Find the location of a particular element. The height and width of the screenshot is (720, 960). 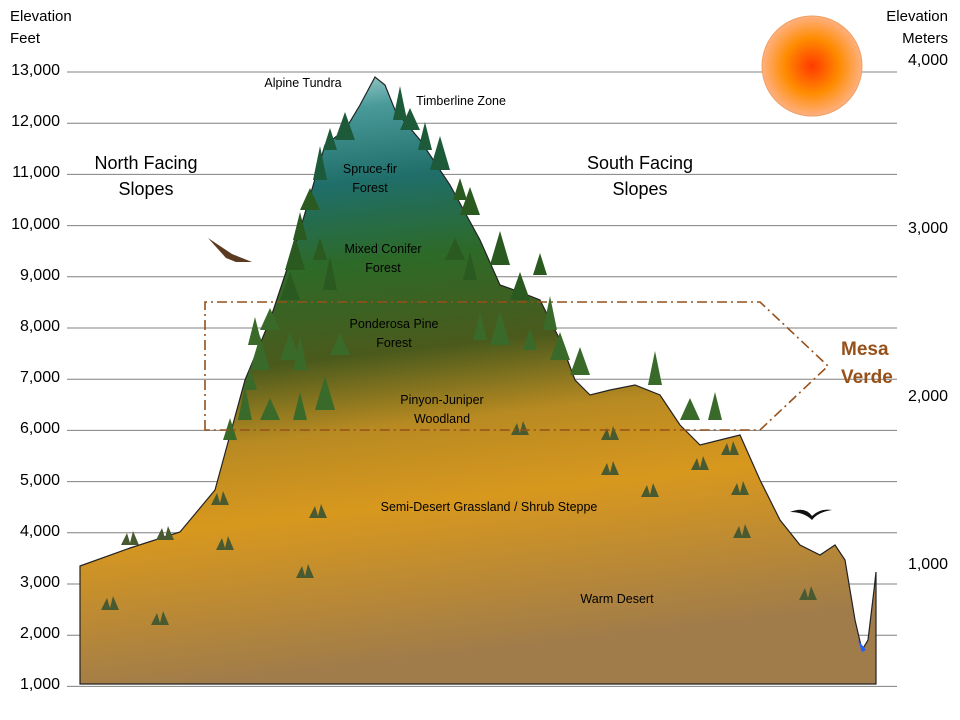

sun-icon is located at coordinates (812, 66).